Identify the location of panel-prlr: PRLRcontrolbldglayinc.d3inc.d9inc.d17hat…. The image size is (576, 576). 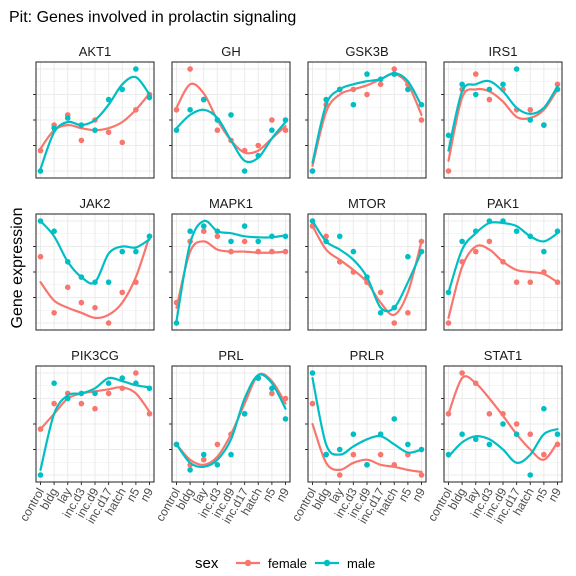
(358, 437).